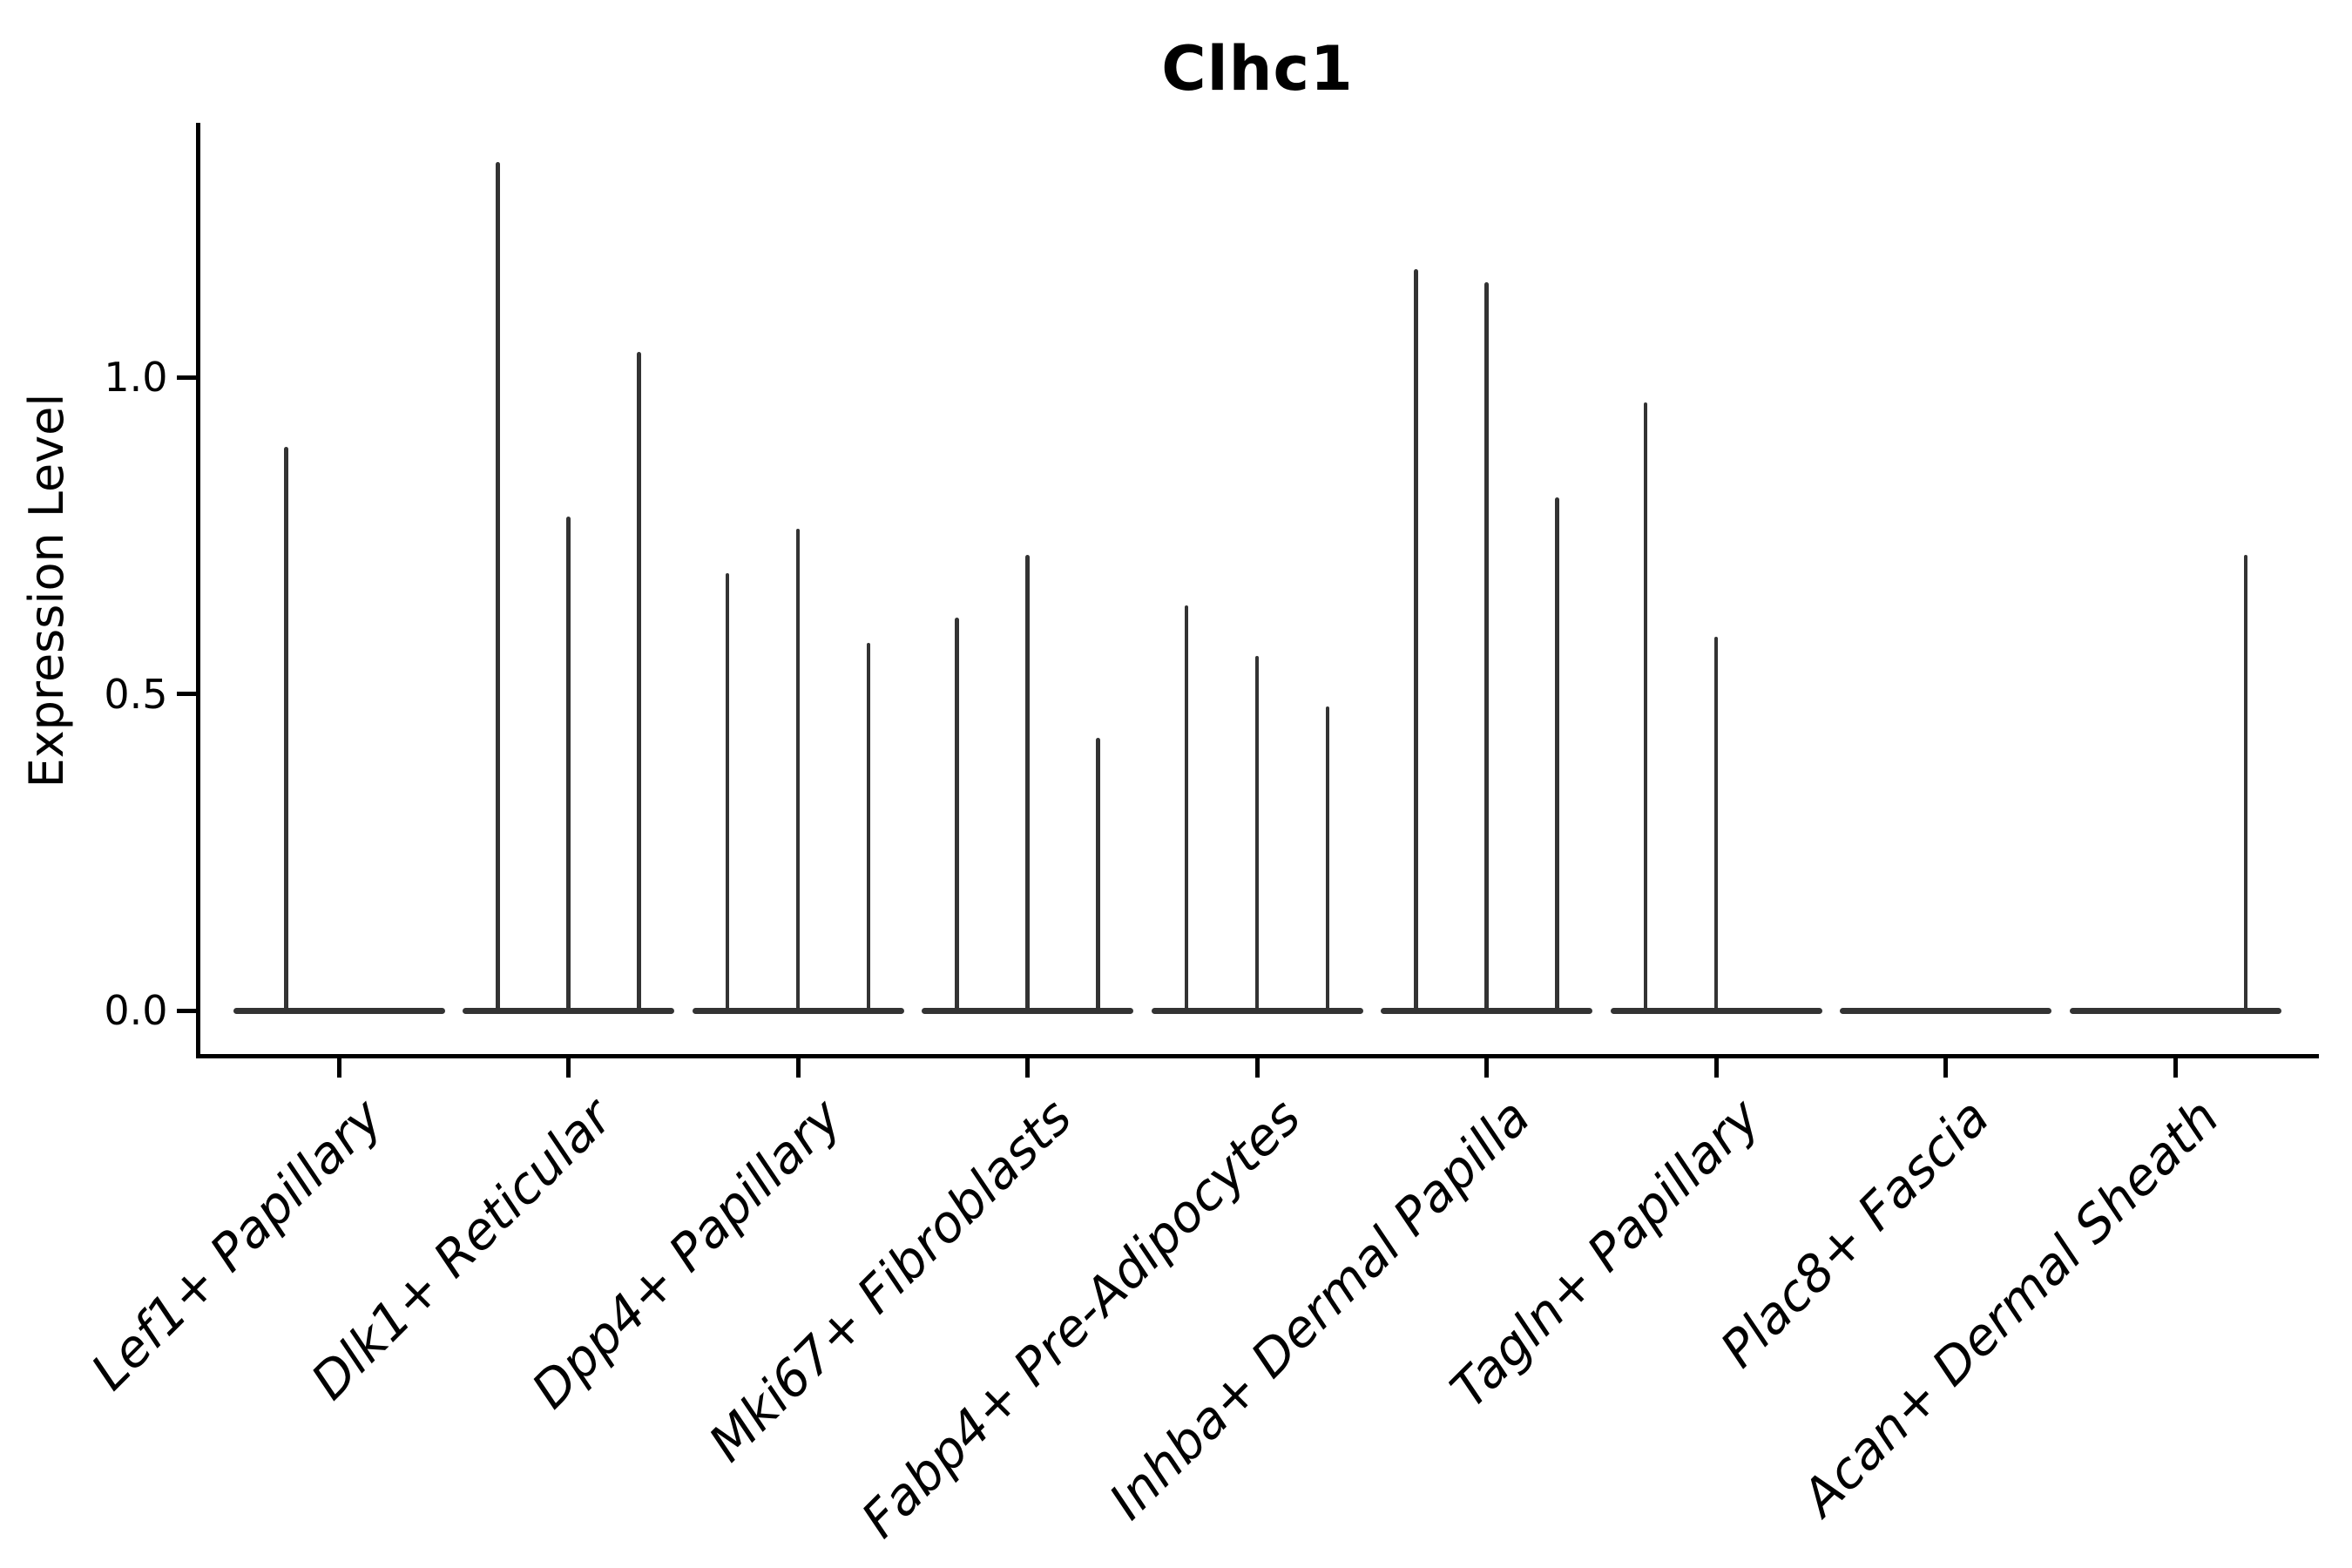  Describe the element at coordinates (1081, 1319) in the screenshot. I see `x-tick-label: Fabp4+ Pre-Adipocytes` at that location.